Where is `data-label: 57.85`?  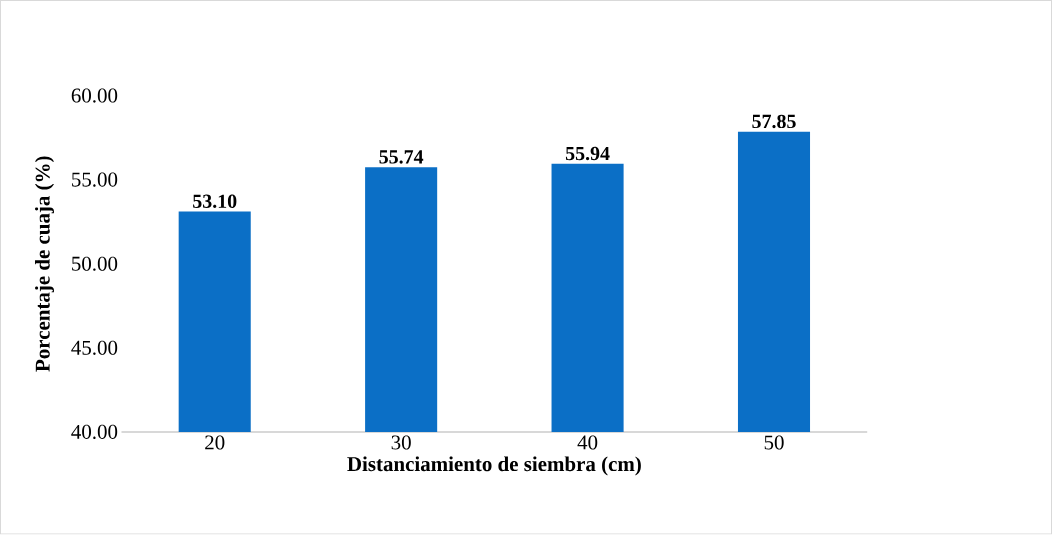
data-label: 57.85 is located at coordinates (774, 121).